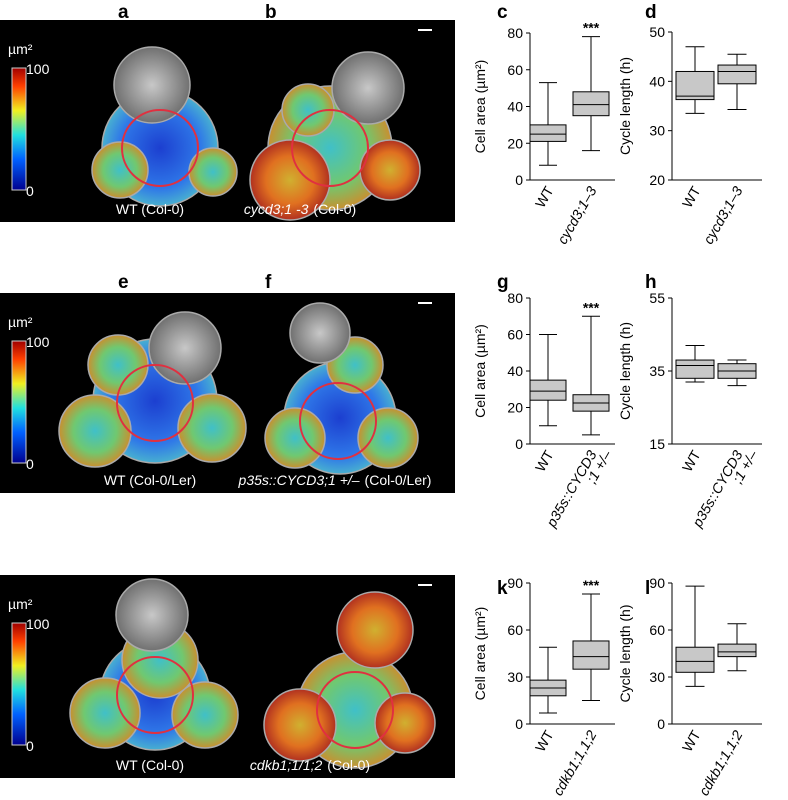 The height and width of the screenshot is (800, 788). I want to click on y-tick-label: 15, so click(657, 444).